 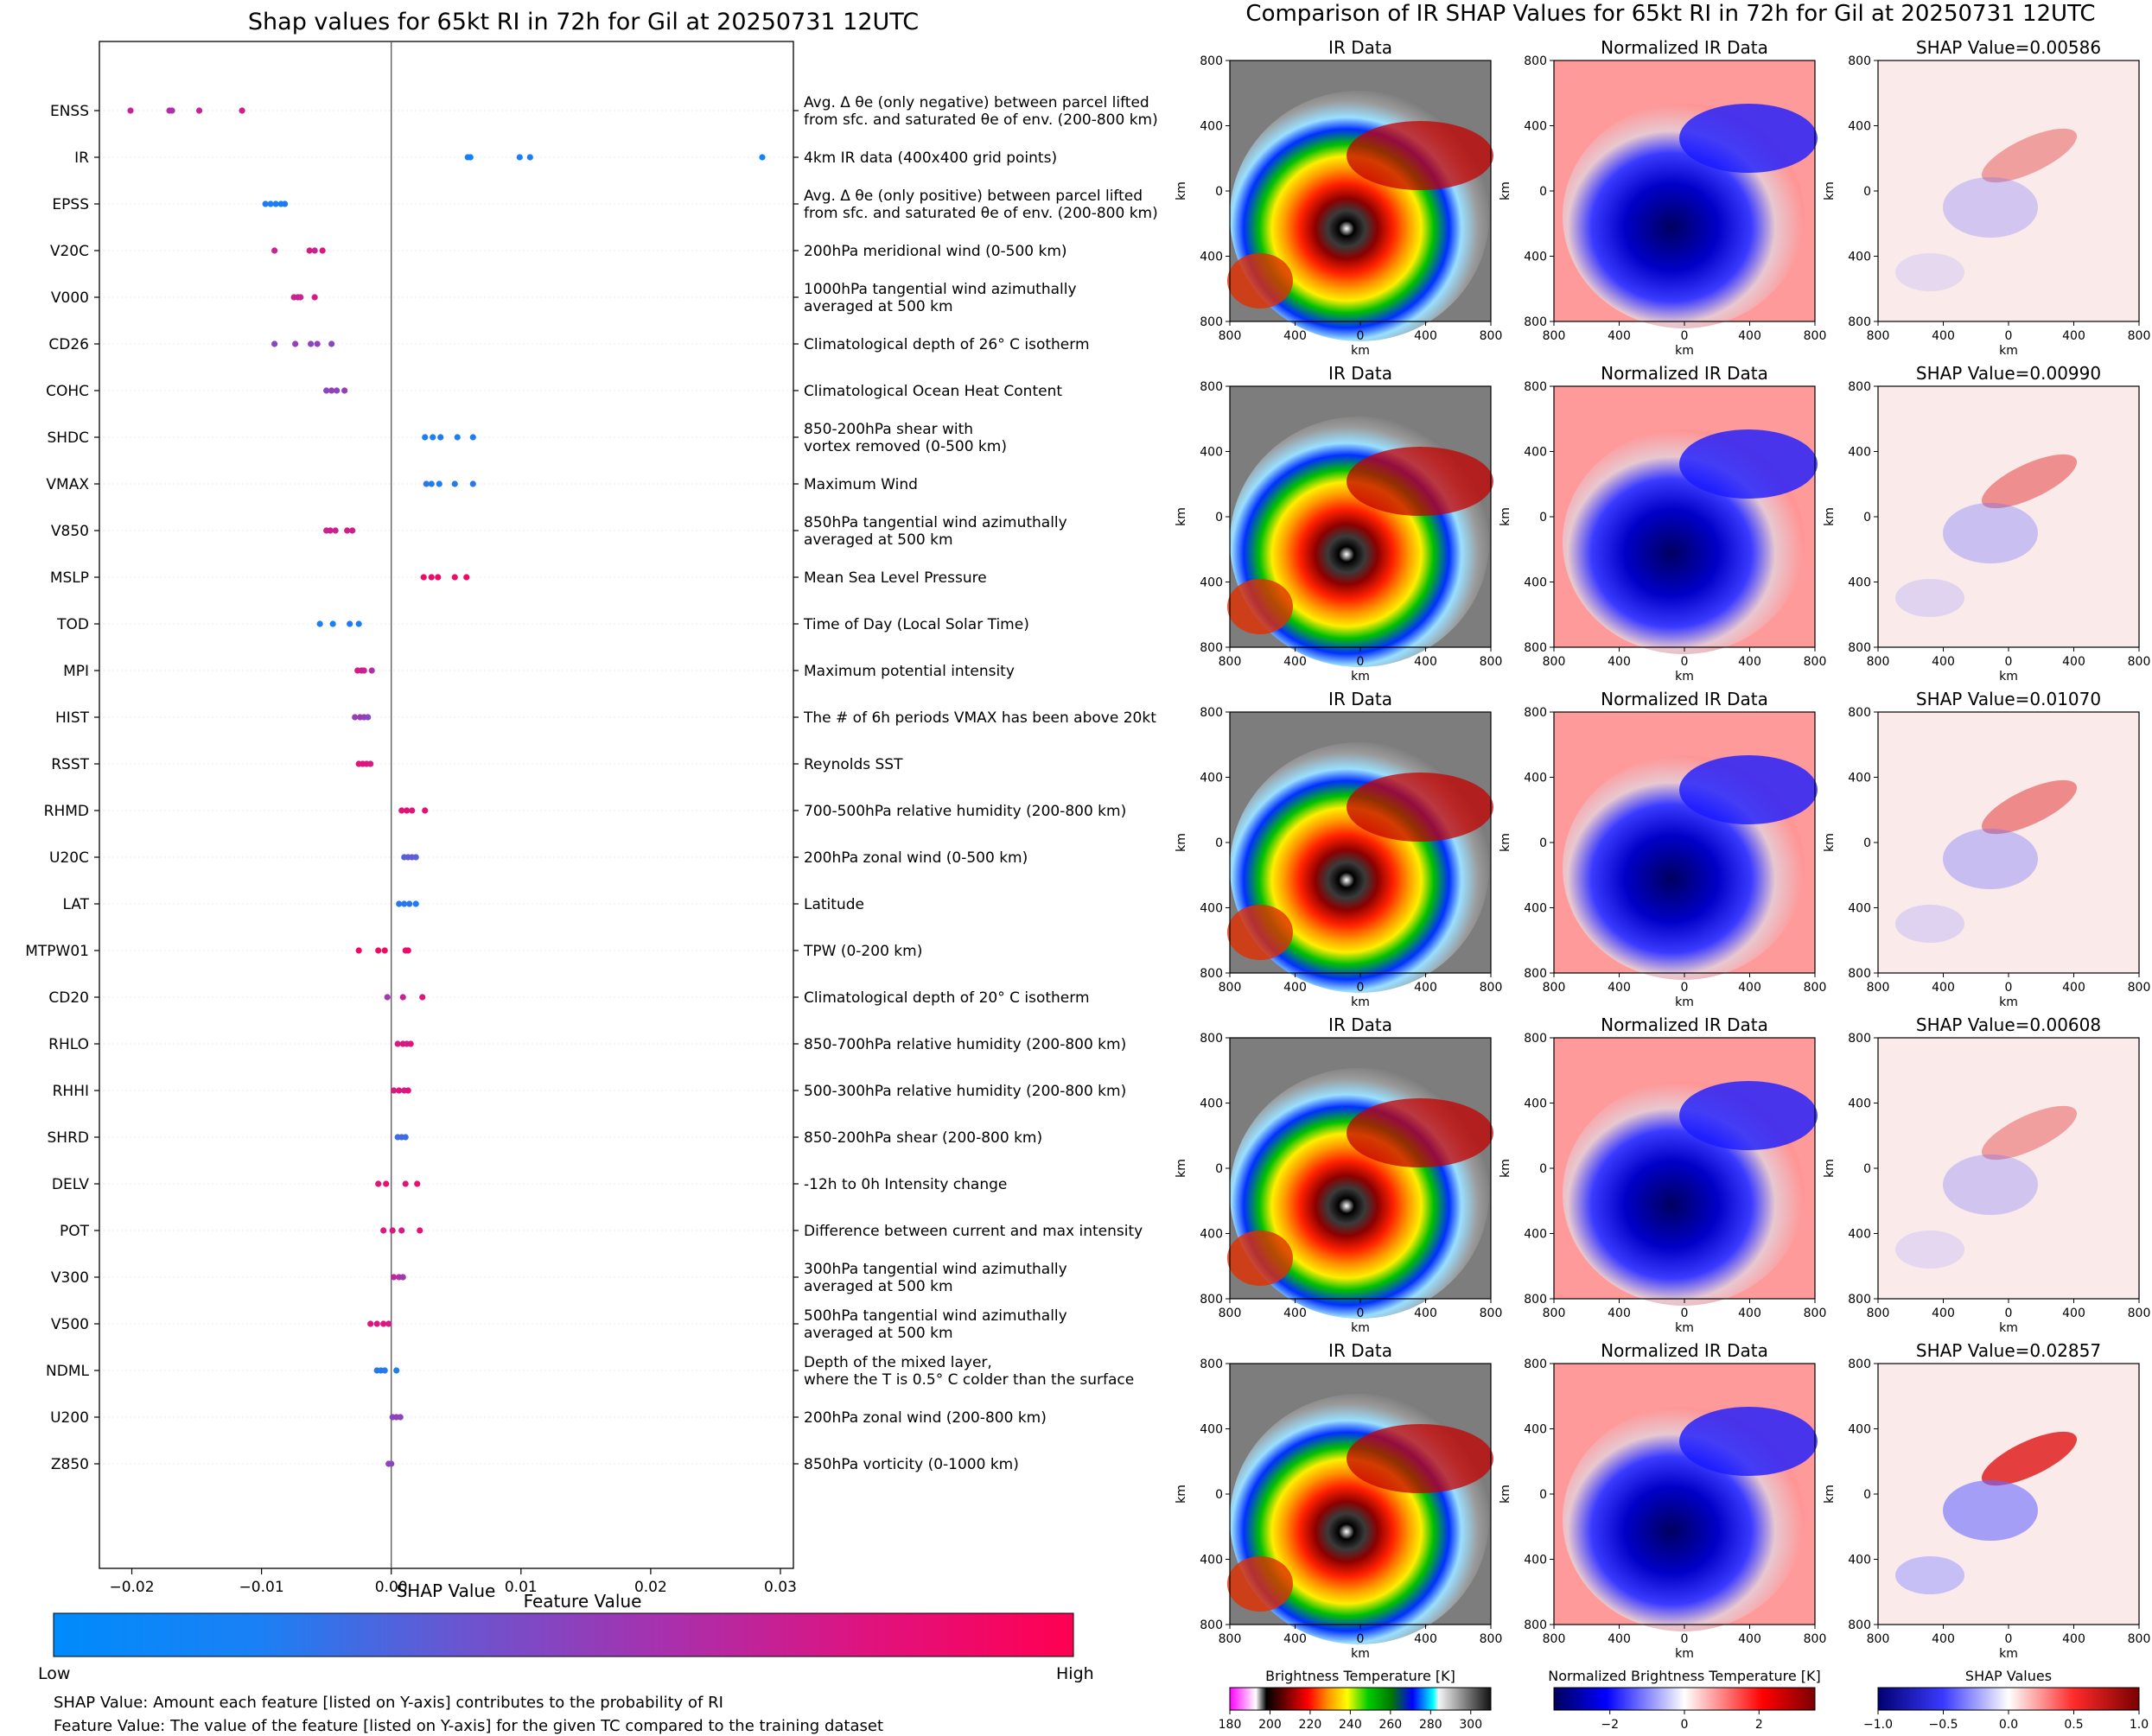 I want to click on feature-description: Maximum Wind, so click(x=861, y=484).